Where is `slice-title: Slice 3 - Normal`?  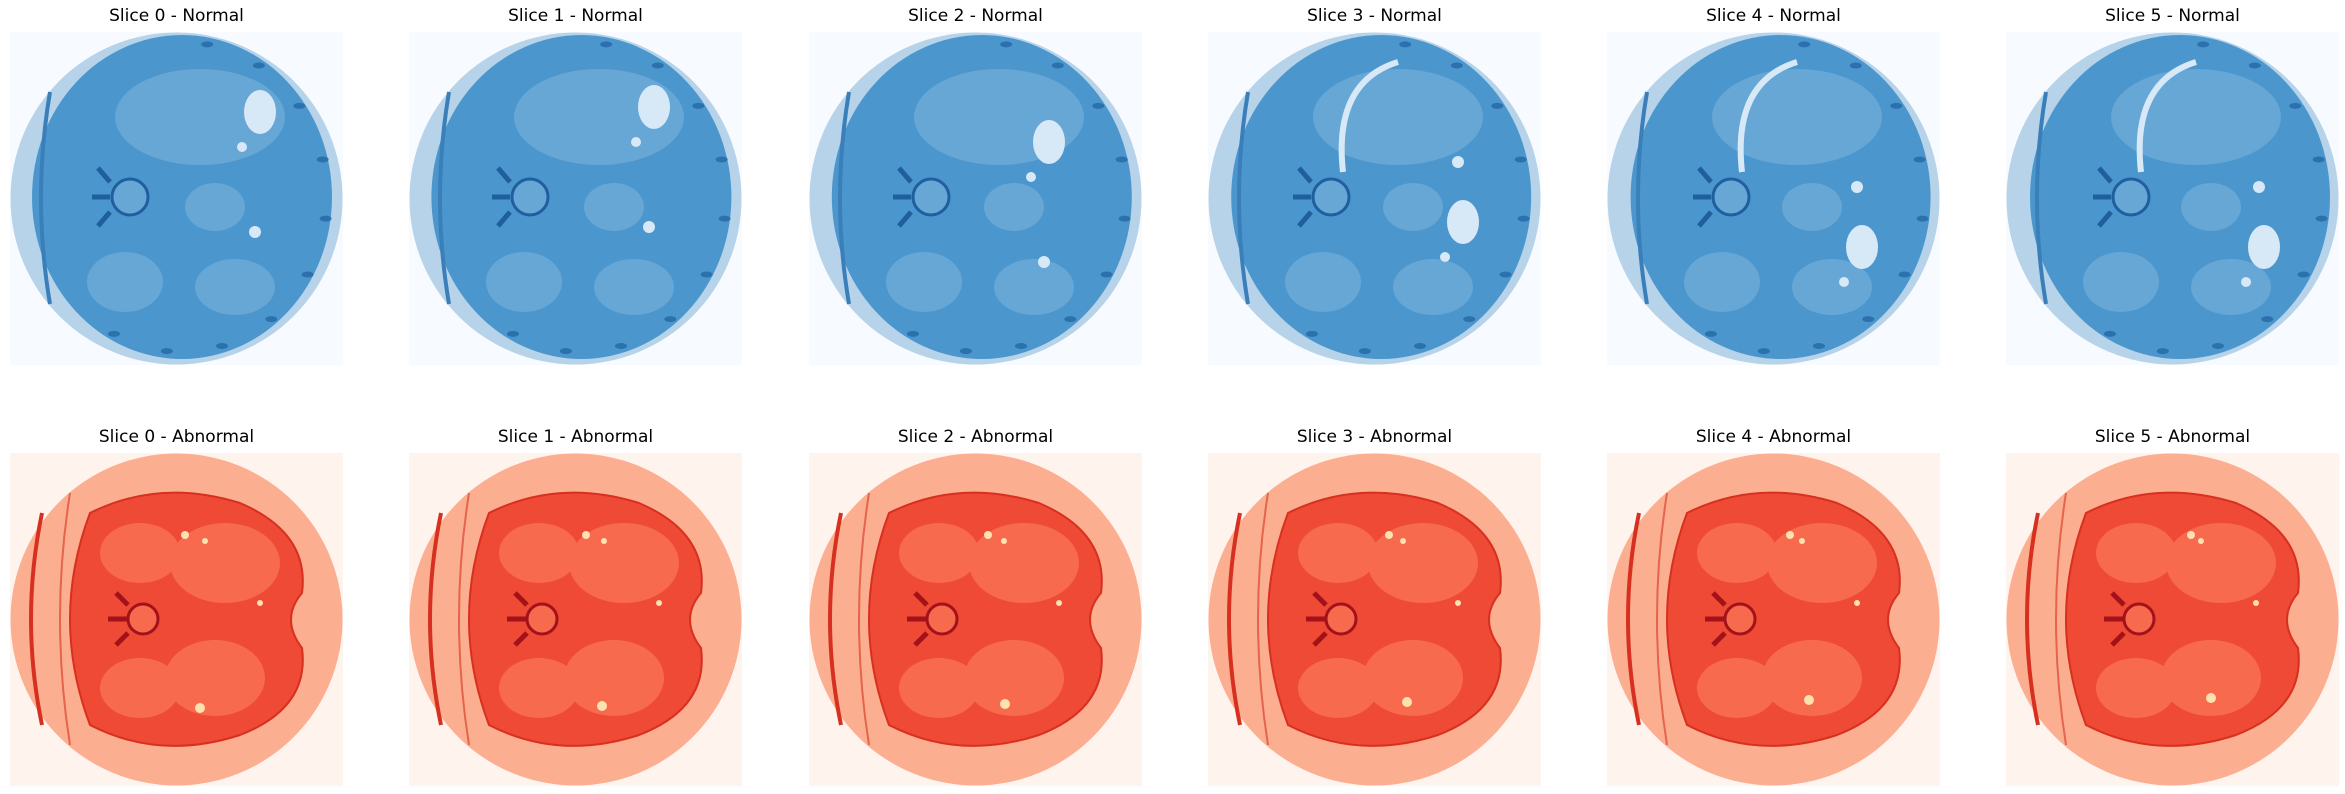 slice-title: Slice 3 - Normal is located at coordinates (1374, 16).